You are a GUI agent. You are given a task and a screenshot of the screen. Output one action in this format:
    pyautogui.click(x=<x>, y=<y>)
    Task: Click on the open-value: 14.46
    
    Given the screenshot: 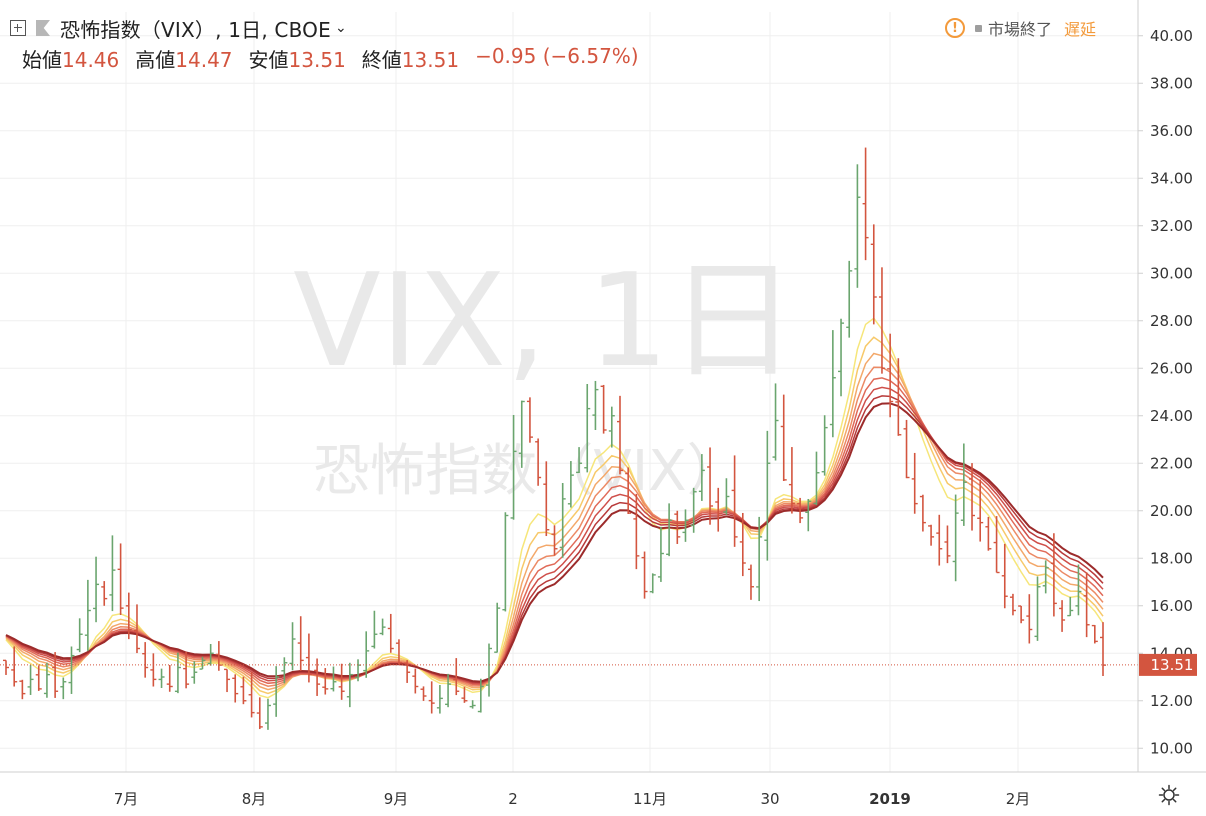 What is the action you would take?
    pyautogui.click(x=91, y=60)
    